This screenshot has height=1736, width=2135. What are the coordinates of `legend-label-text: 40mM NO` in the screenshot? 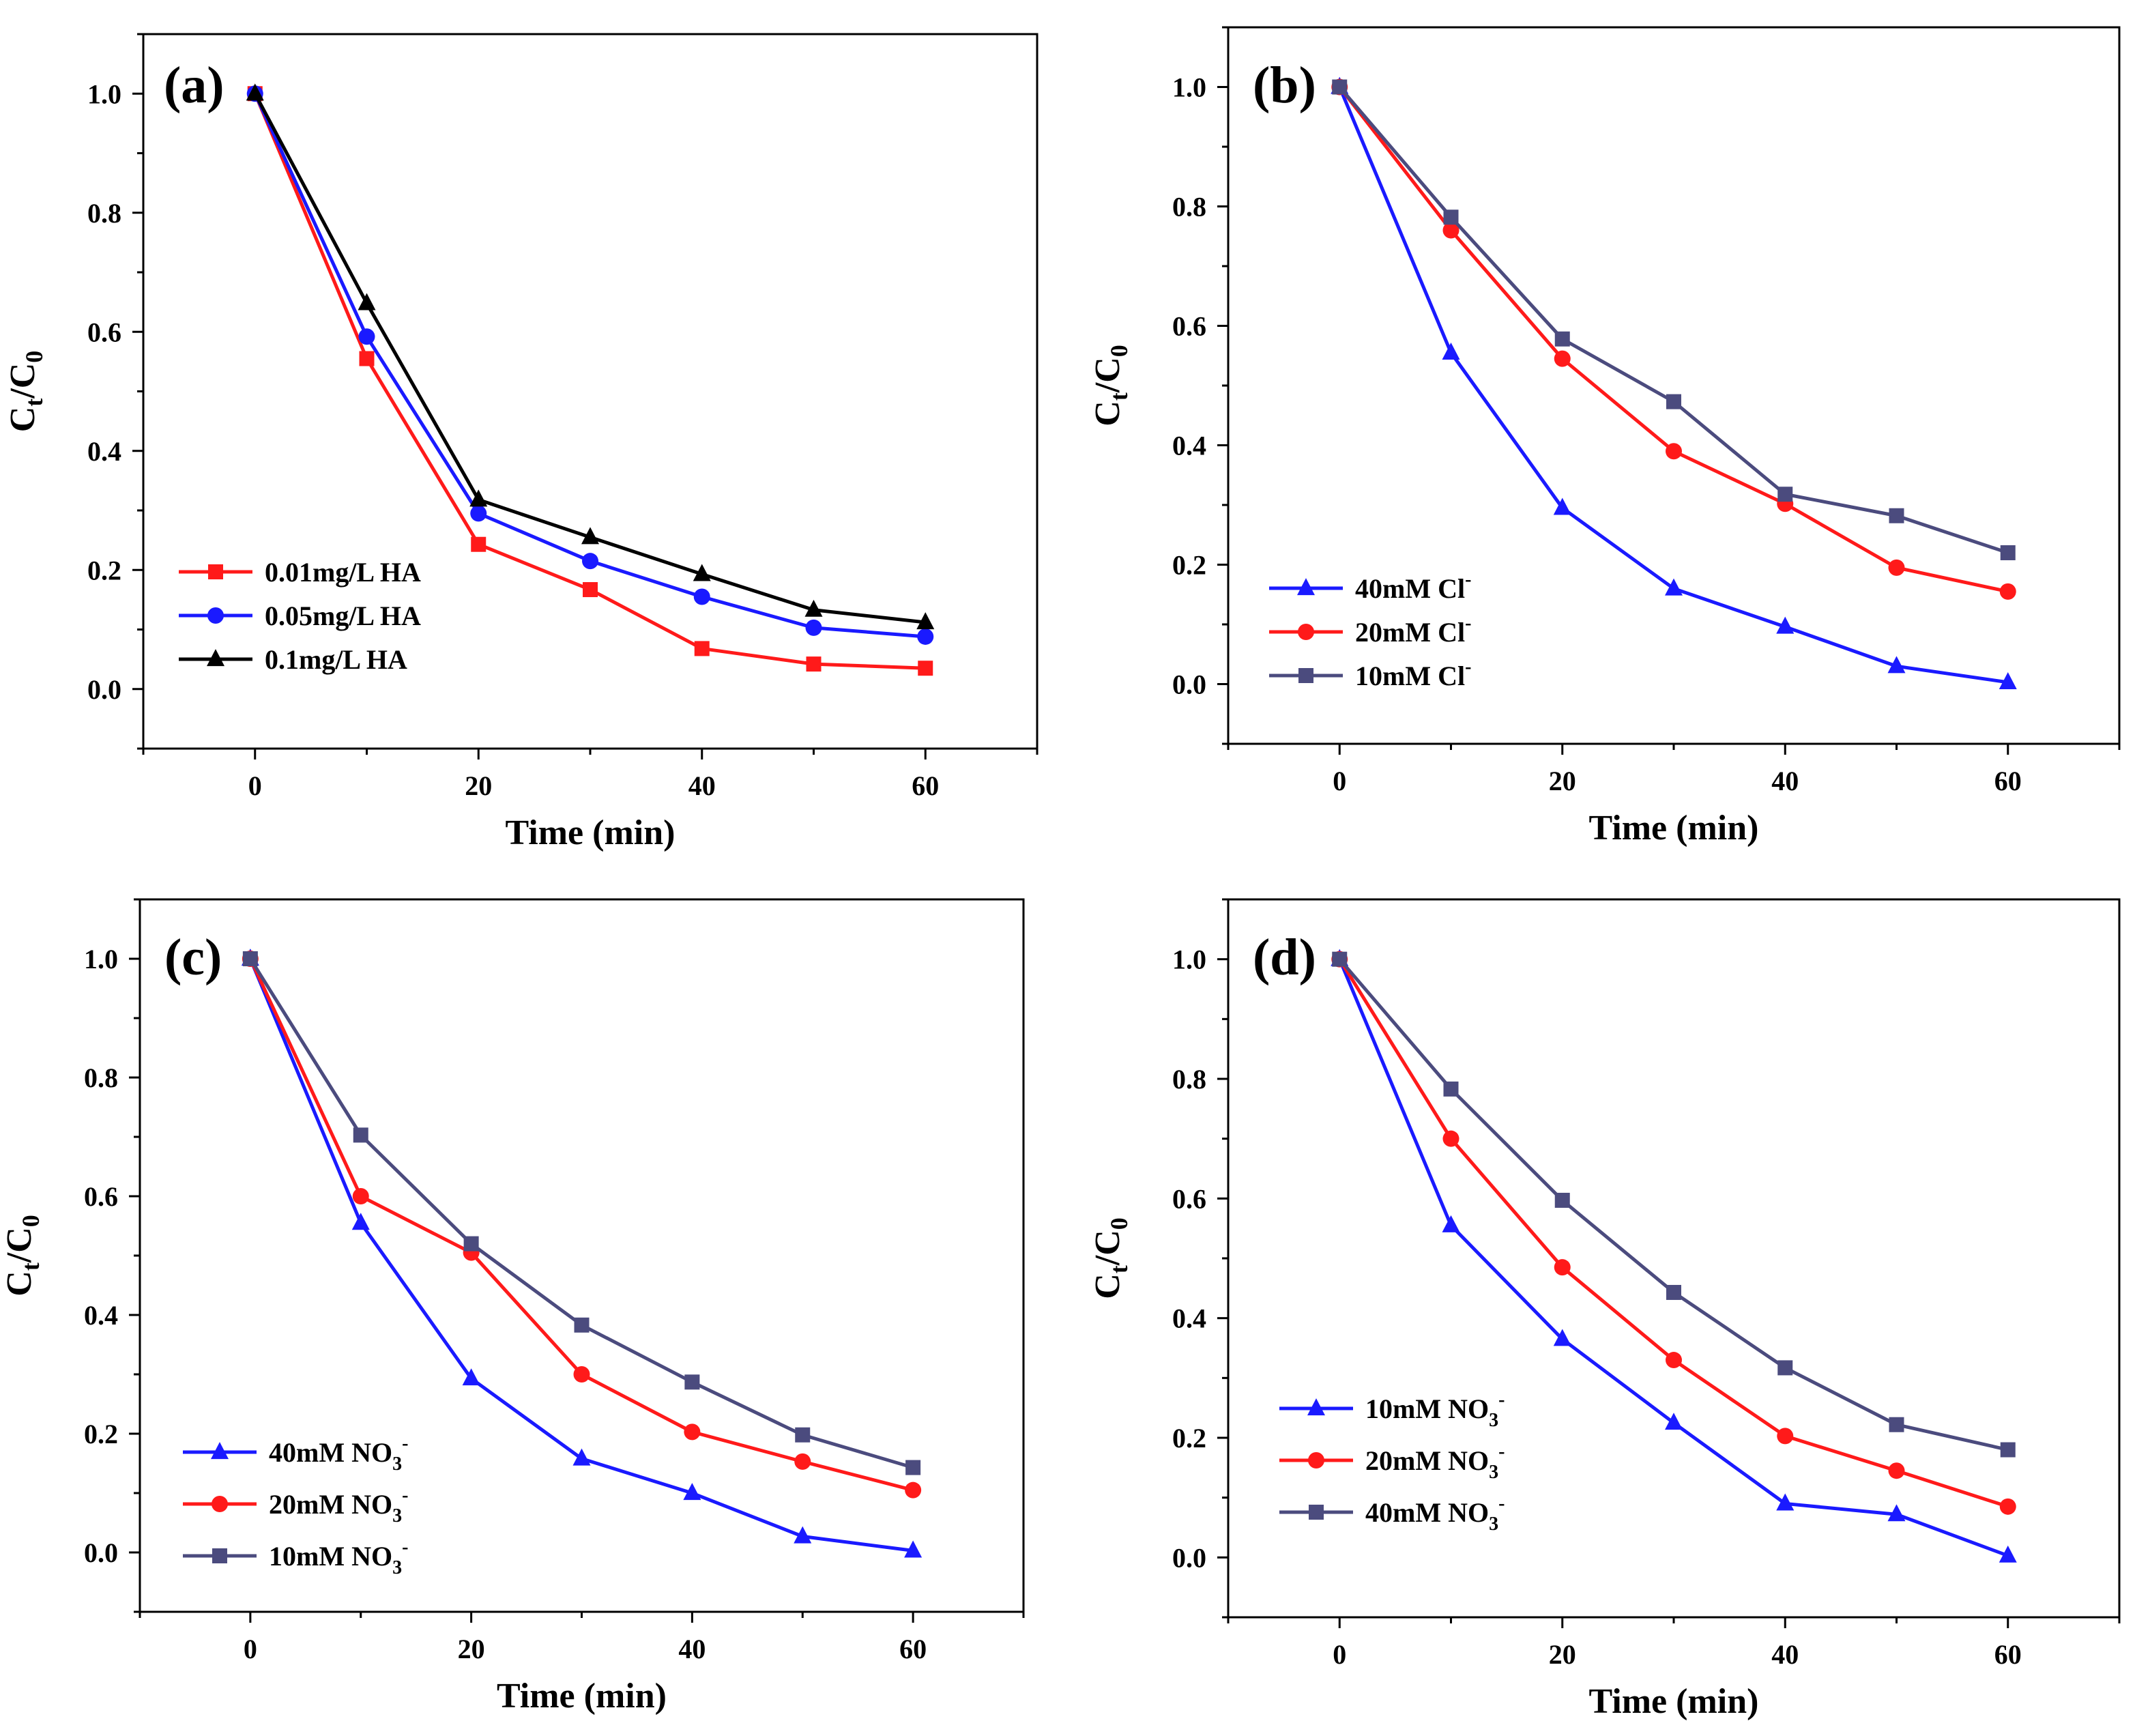 It's located at (330, 1452).